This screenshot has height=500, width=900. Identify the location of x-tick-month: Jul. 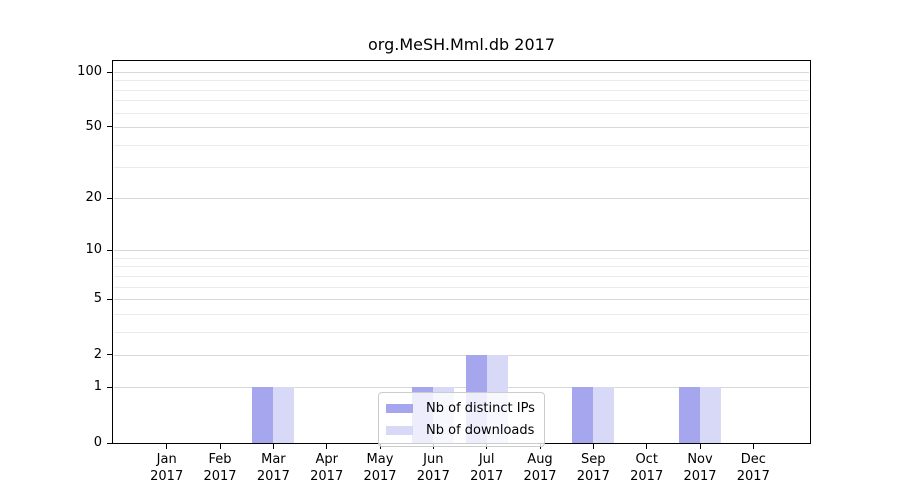
(486, 459).